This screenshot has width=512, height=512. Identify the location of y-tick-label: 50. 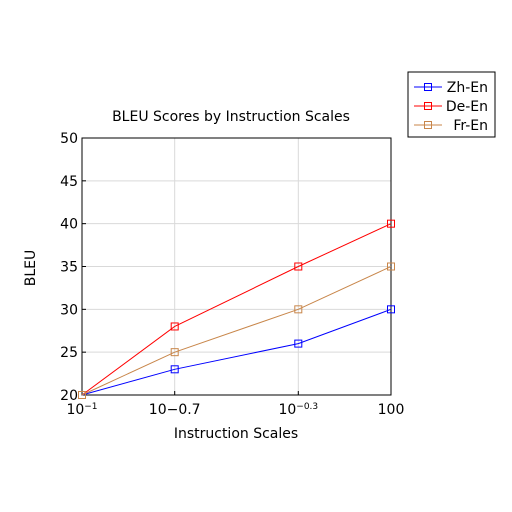
(69, 139).